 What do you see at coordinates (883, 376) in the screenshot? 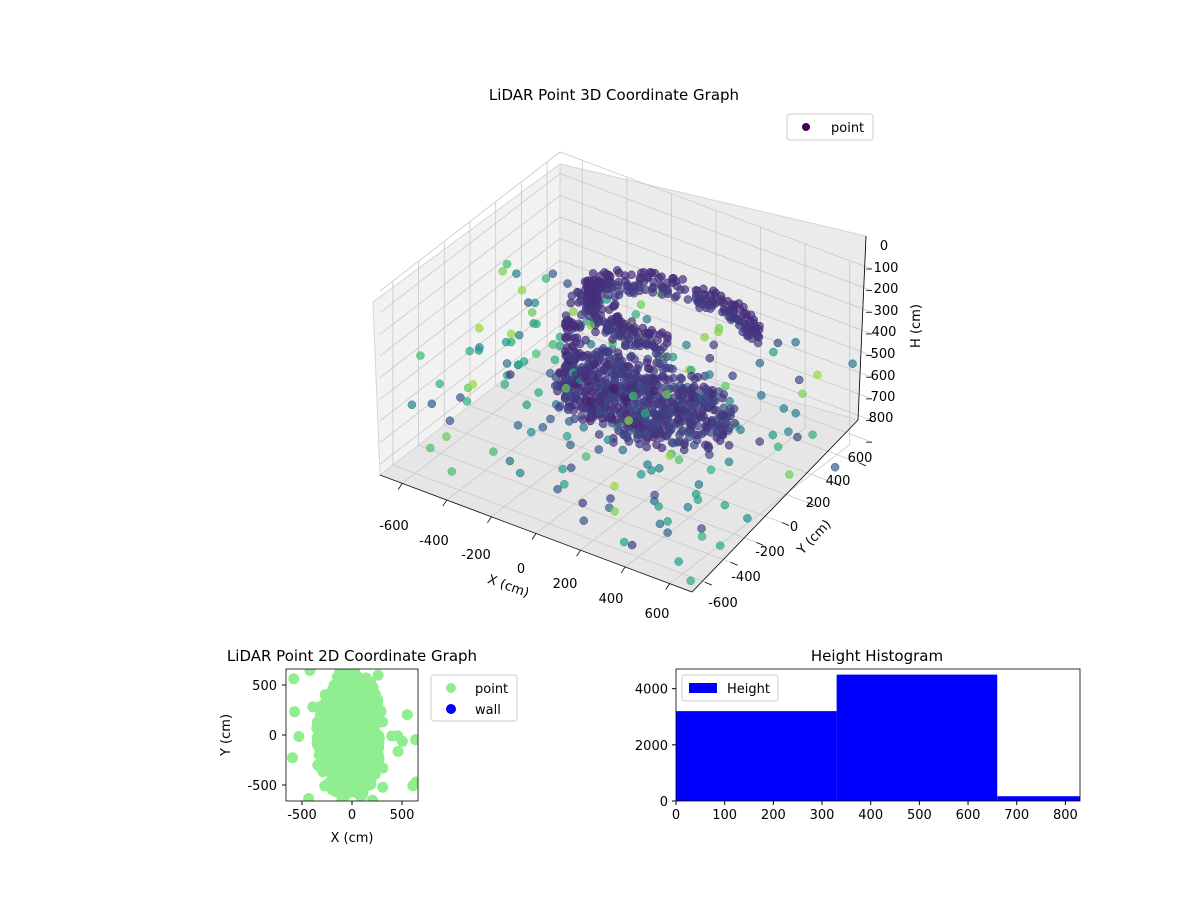
I see `z-tick-label: 600` at bounding box center [883, 376].